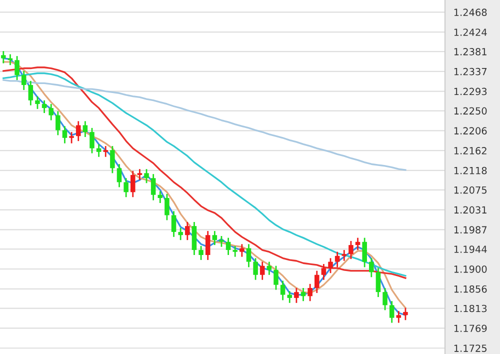  I want to click on y-tick-label: 1.2468, so click(470, 12).